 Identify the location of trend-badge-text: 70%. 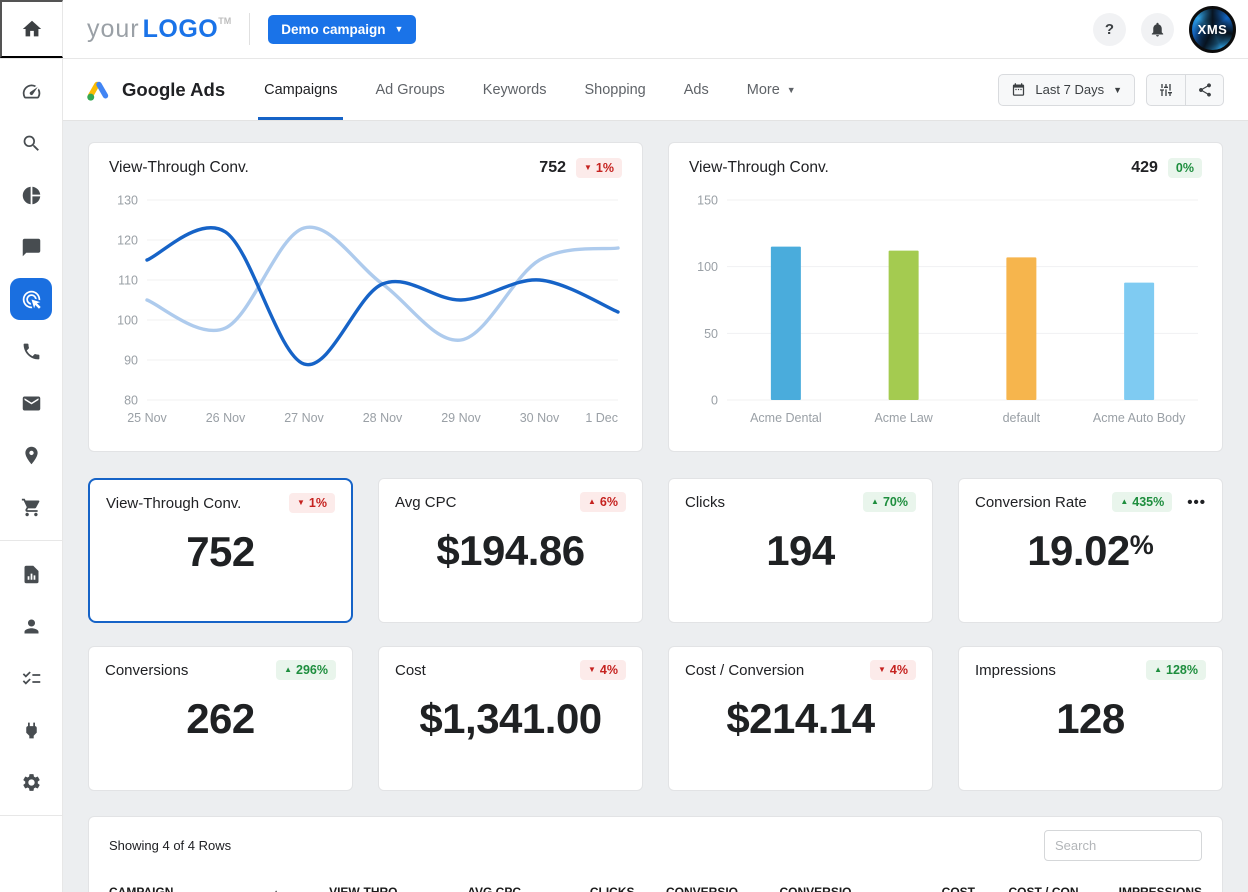
(895, 502).